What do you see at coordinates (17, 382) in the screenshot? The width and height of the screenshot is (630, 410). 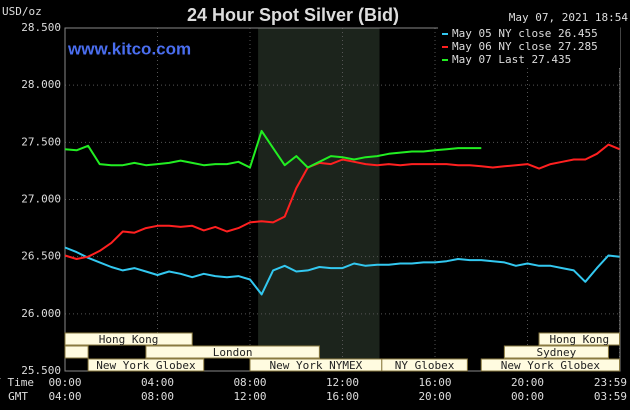 I see `x-row-label: NY Time` at bounding box center [17, 382].